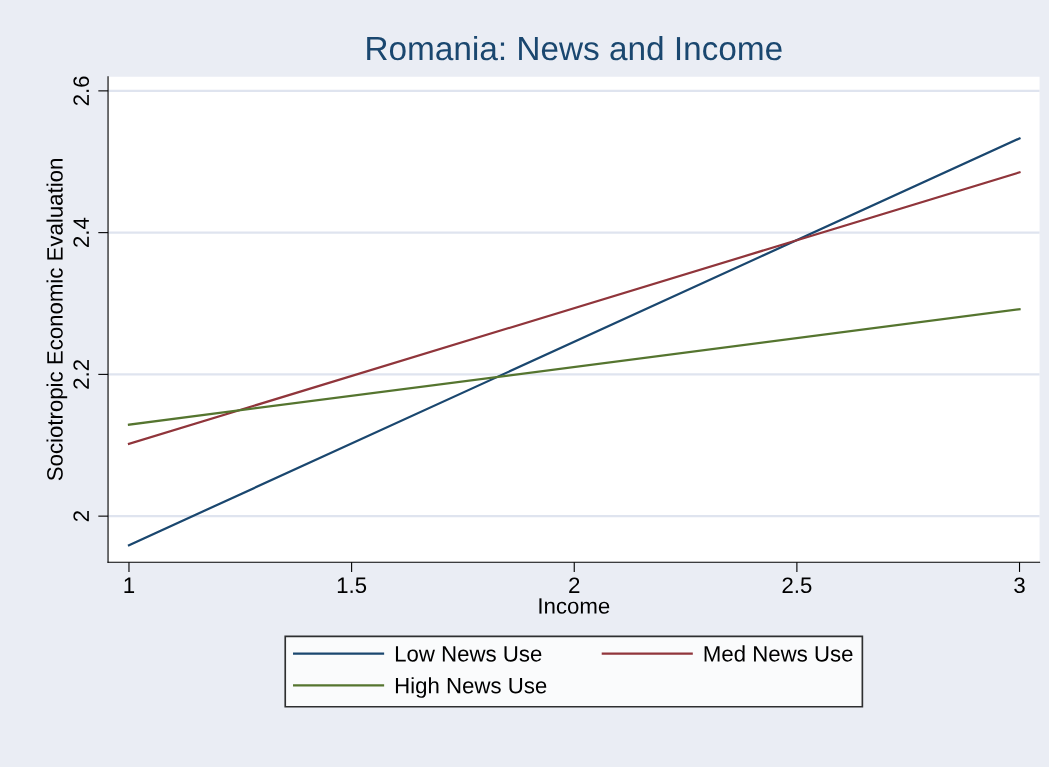 This screenshot has width=1049, height=767. What do you see at coordinates (797, 585) in the screenshot?
I see `x-tick-label: 2.5` at bounding box center [797, 585].